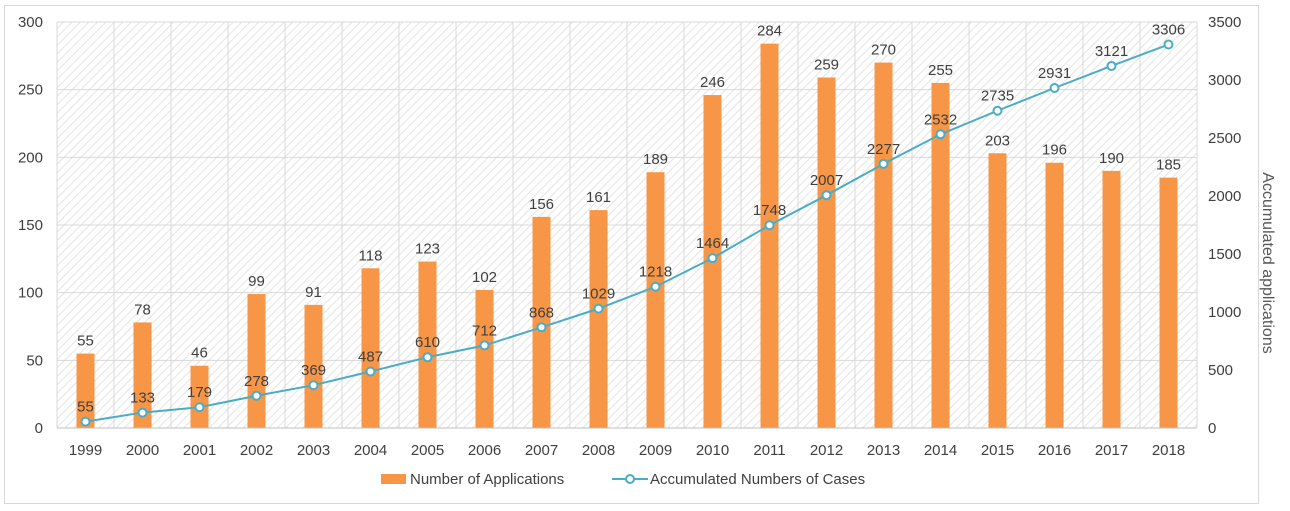 This screenshot has width=1290, height=511. I want to click on bar-data-label: 102, so click(484, 277).